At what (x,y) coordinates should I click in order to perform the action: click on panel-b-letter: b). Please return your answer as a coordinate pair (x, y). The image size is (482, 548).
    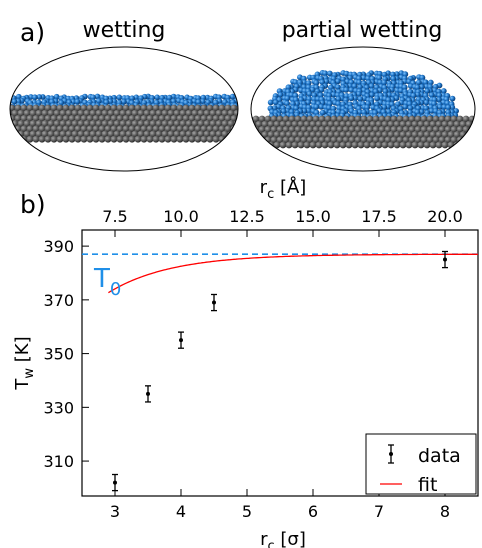
    Looking at the image, I should click on (33, 204).